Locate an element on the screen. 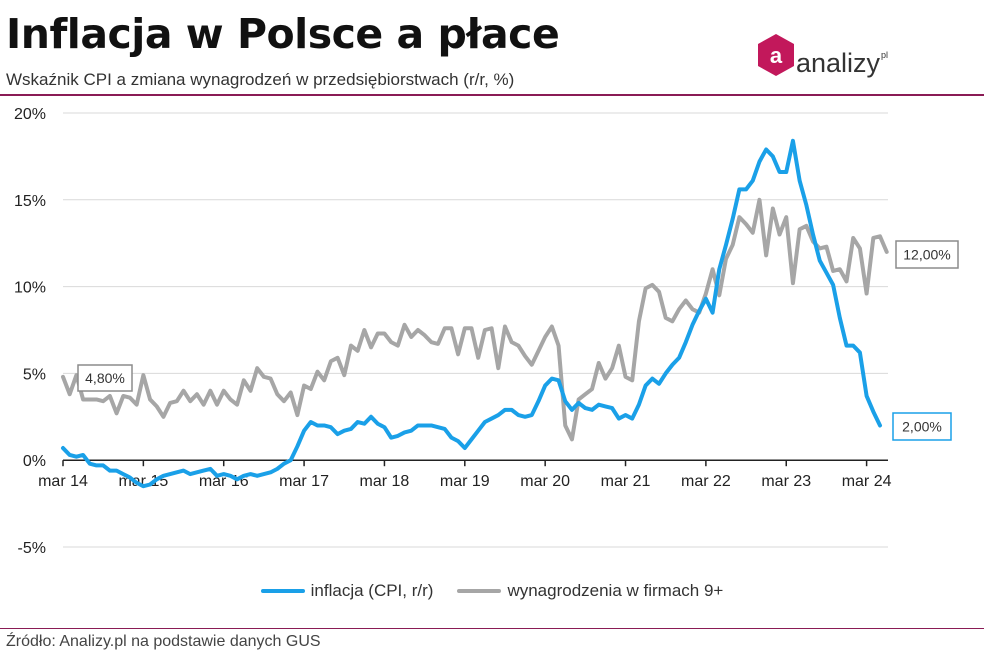 The height and width of the screenshot is (658, 984). chart-title: Inflacja w Polsce a płace is located at coordinates (283, 34).